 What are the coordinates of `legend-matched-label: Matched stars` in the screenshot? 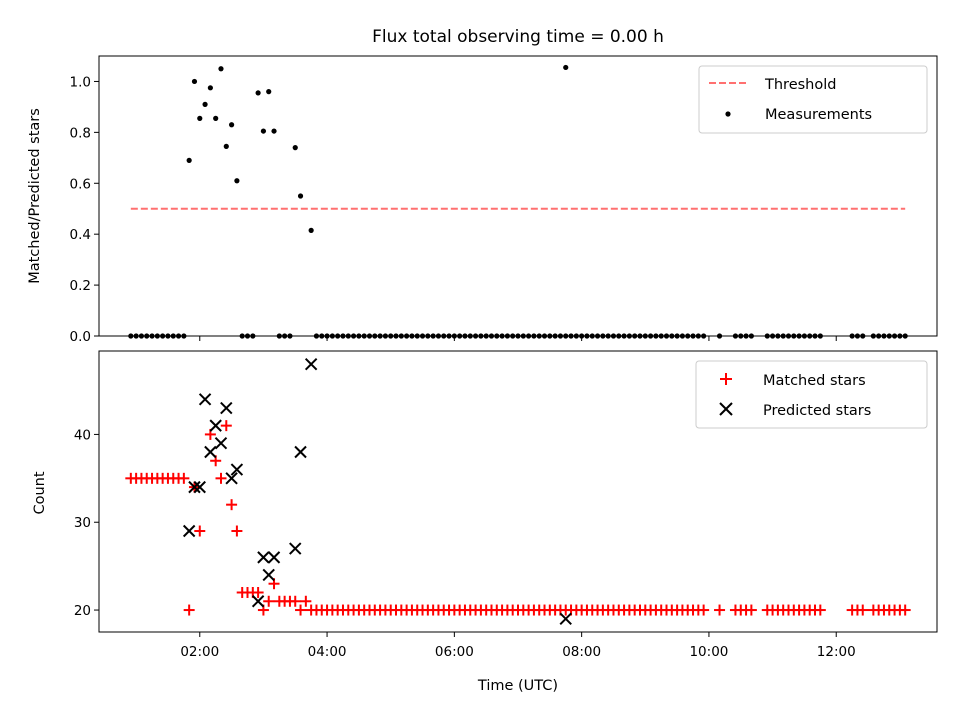 It's located at (814, 381).